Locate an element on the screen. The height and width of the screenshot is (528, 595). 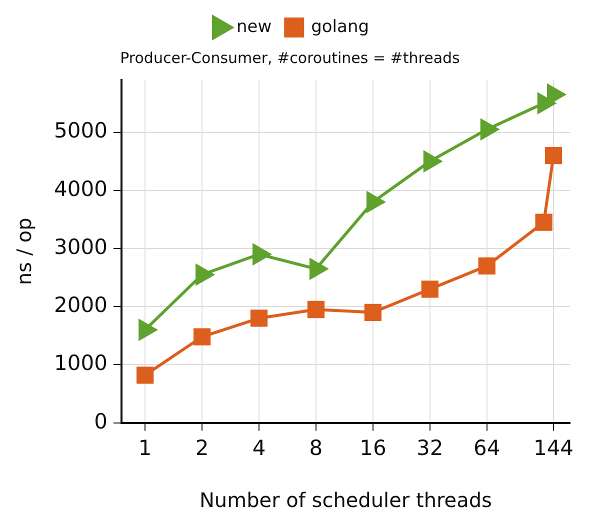
x-tick-label: 4 is located at coordinates (259, 448).